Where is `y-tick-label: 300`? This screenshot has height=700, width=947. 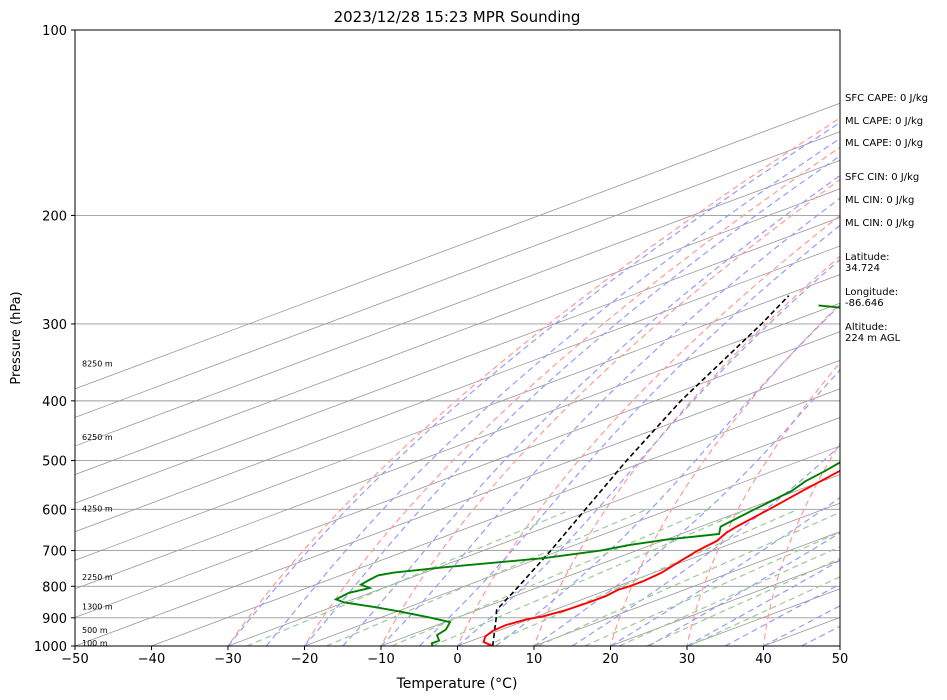
y-tick-label: 300 is located at coordinates (54, 325).